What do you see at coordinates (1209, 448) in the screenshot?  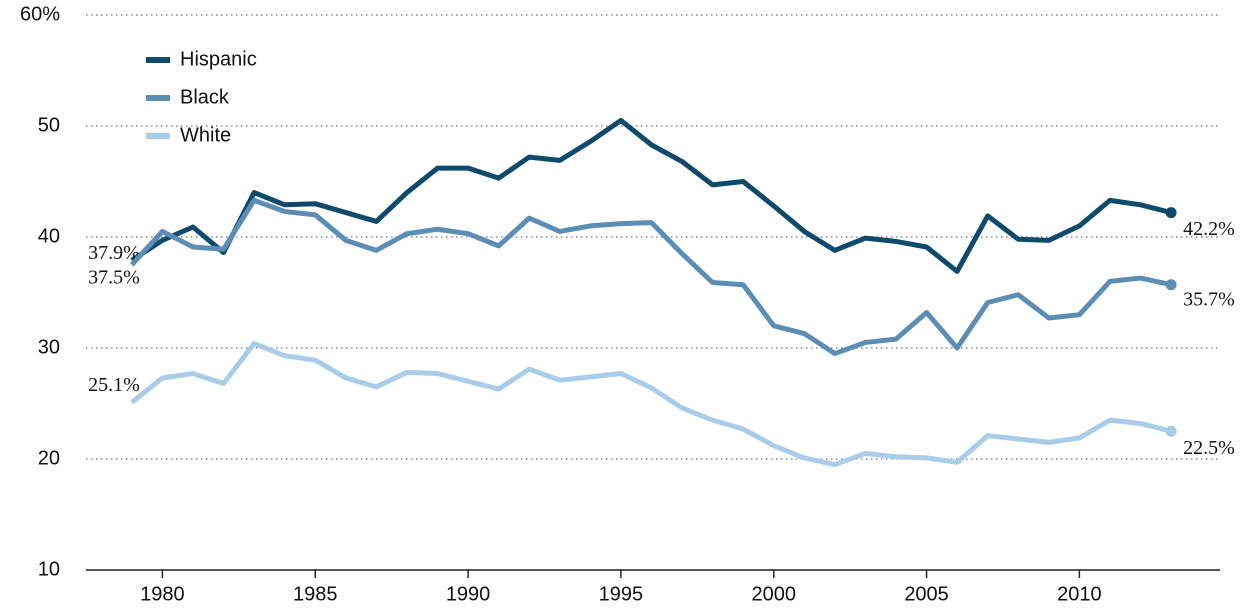 I see `value-label: 22.5%` at bounding box center [1209, 448].